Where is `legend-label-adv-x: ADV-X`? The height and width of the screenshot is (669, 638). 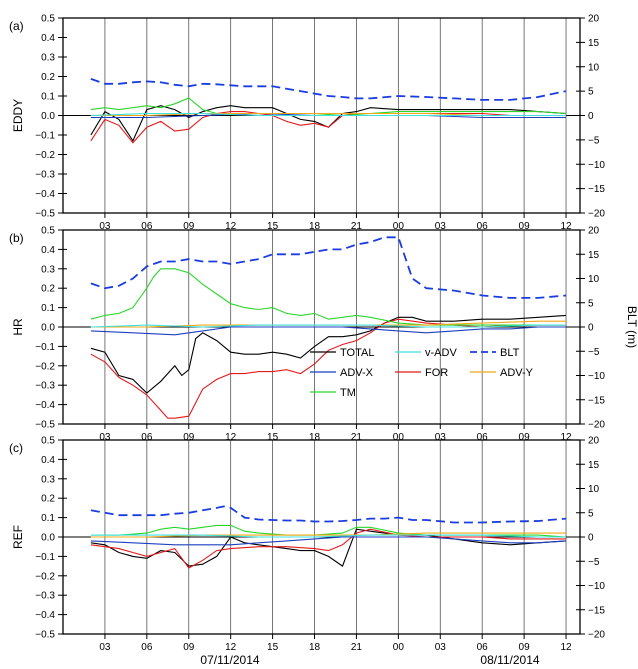 legend-label-adv-x: ADV-X is located at coordinates (357, 373).